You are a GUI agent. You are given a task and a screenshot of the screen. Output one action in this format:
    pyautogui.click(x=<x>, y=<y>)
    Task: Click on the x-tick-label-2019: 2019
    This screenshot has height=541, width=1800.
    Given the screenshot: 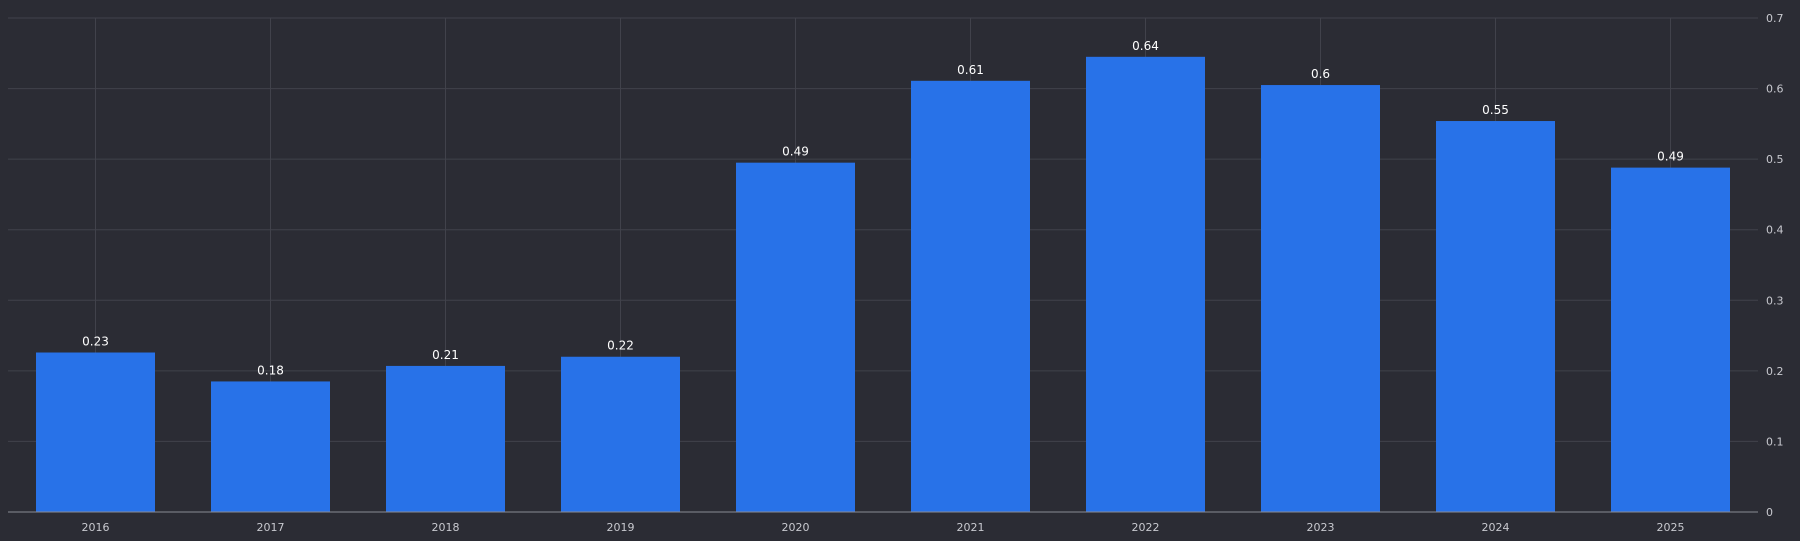 What is the action you would take?
    pyautogui.click(x=621, y=527)
    